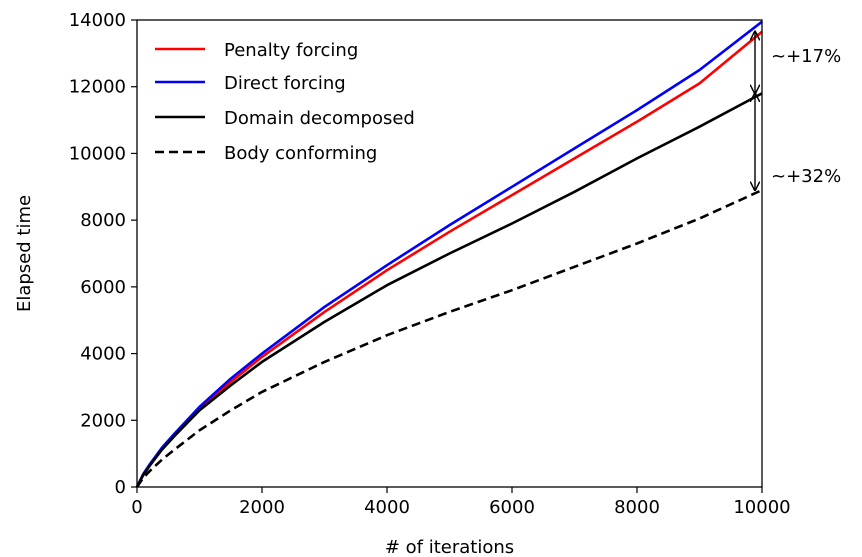 The width and height of the screenshot is (862, 557). Describe the element at coordinates (798, 111) in the screenshot. I see `annotations: ~+17% ~+32%` at that location.